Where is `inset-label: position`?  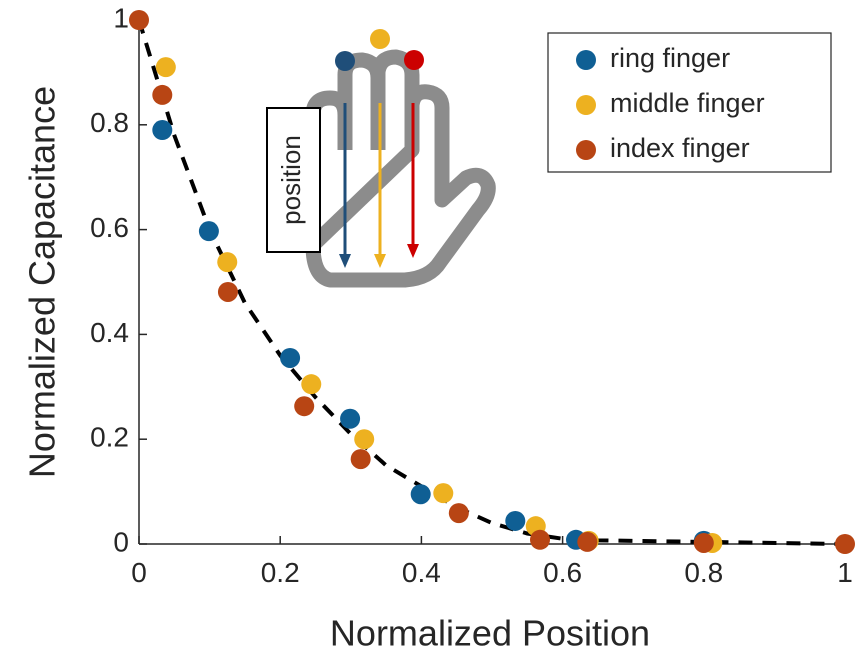 inset-label: position is located at coordinates (291, 180).